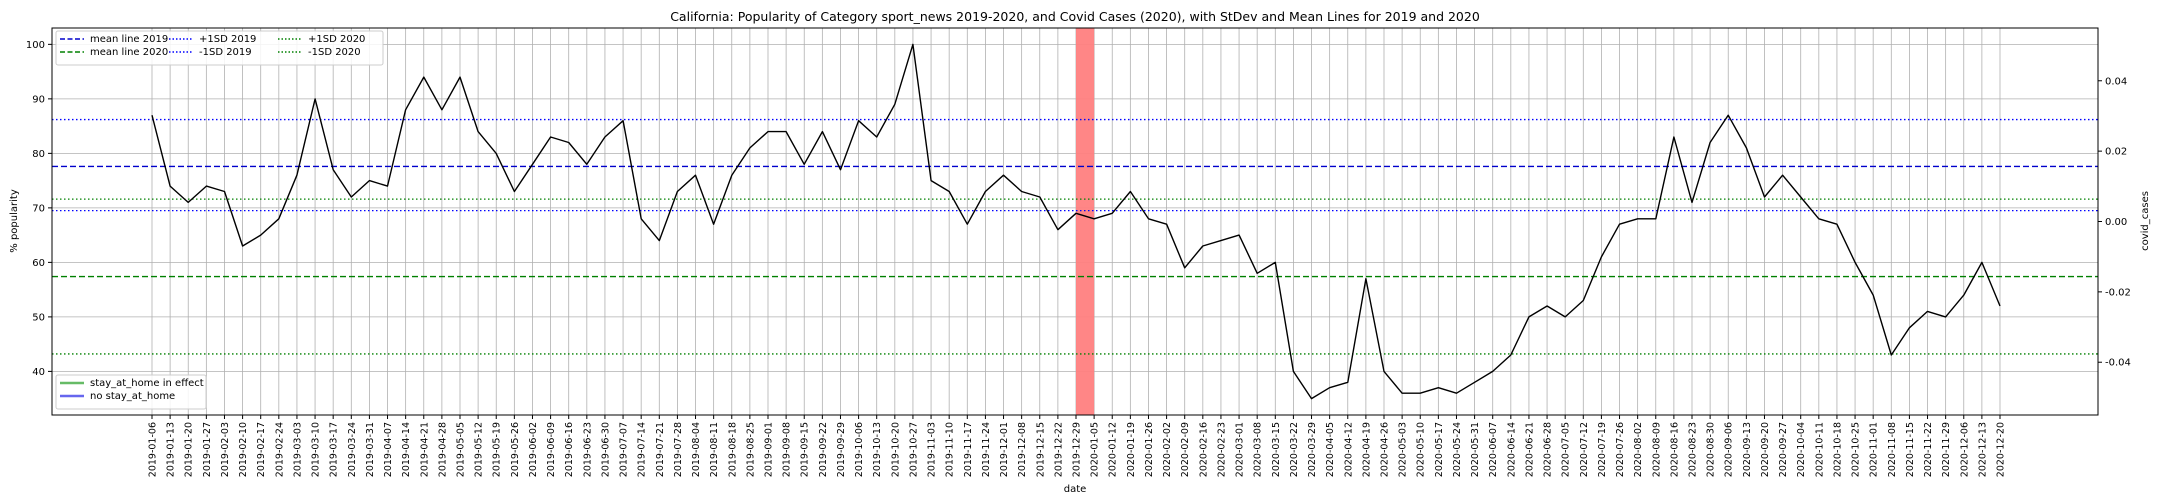 The height and width of the screenshot is (504, 2160). I want to click on x-tick-label: 2020-02-02, so click(1167, 449).